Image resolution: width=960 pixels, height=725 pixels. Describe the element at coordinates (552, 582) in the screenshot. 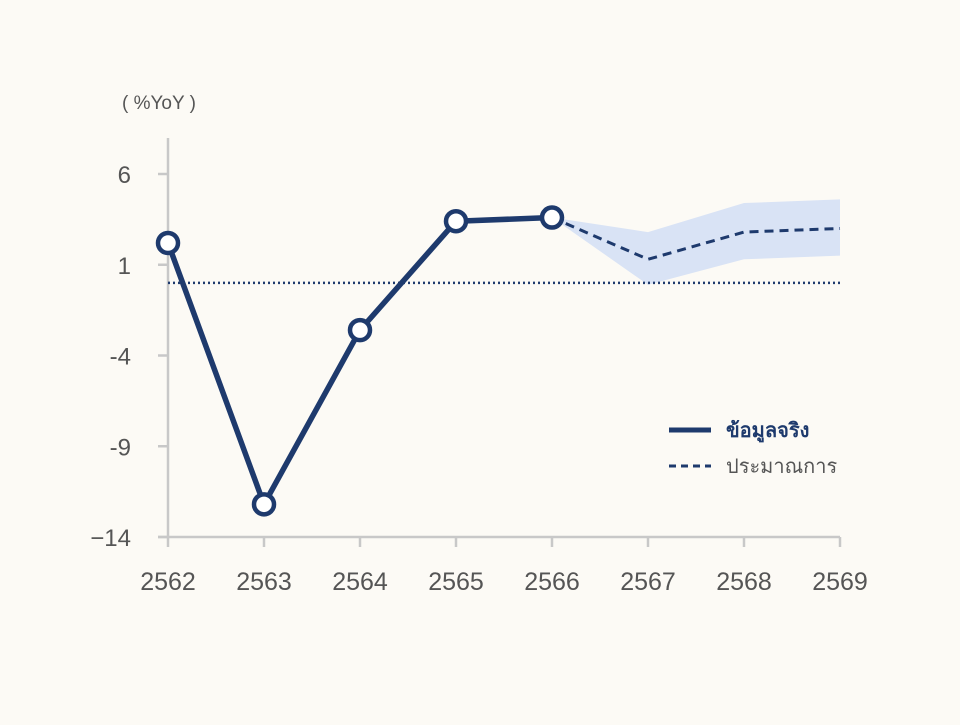

I see `x-tick-label: 2566` at that location.